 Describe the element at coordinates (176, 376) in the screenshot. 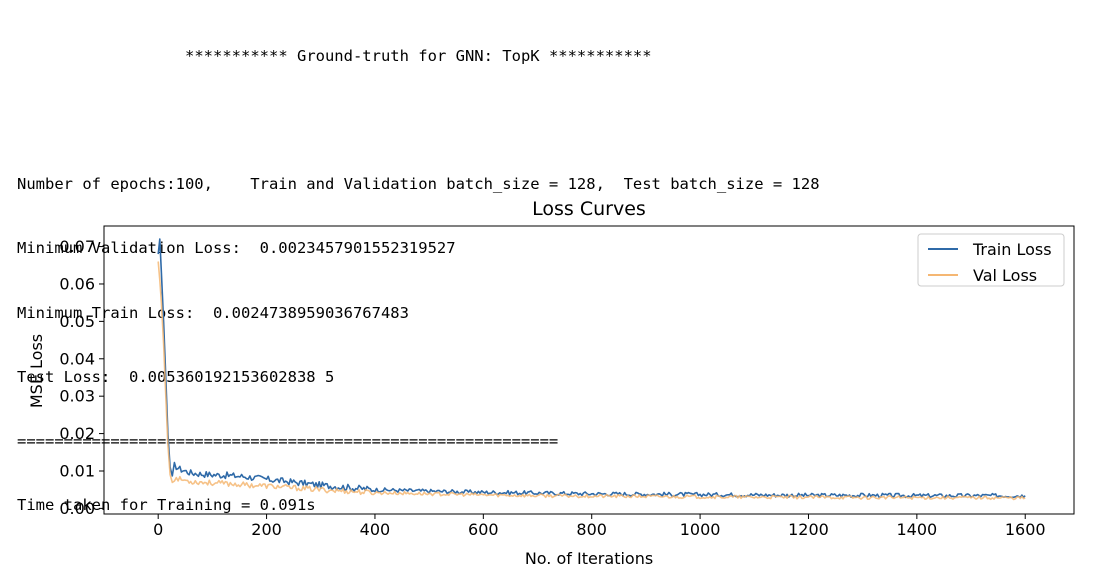

I see `log-line-test-loss: Test Loss: 0.005360192153602838 5` at that location.